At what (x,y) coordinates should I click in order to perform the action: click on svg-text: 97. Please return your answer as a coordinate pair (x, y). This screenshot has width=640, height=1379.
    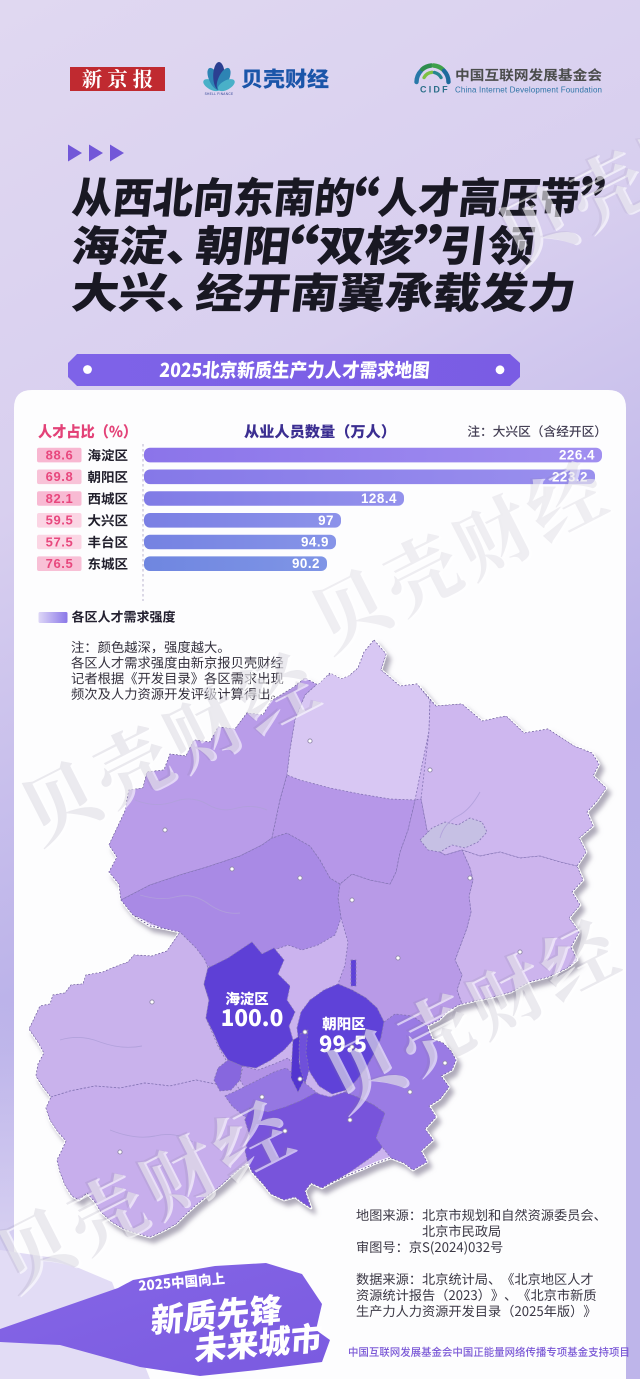
    Looking at the image, I should click on (326, 520).